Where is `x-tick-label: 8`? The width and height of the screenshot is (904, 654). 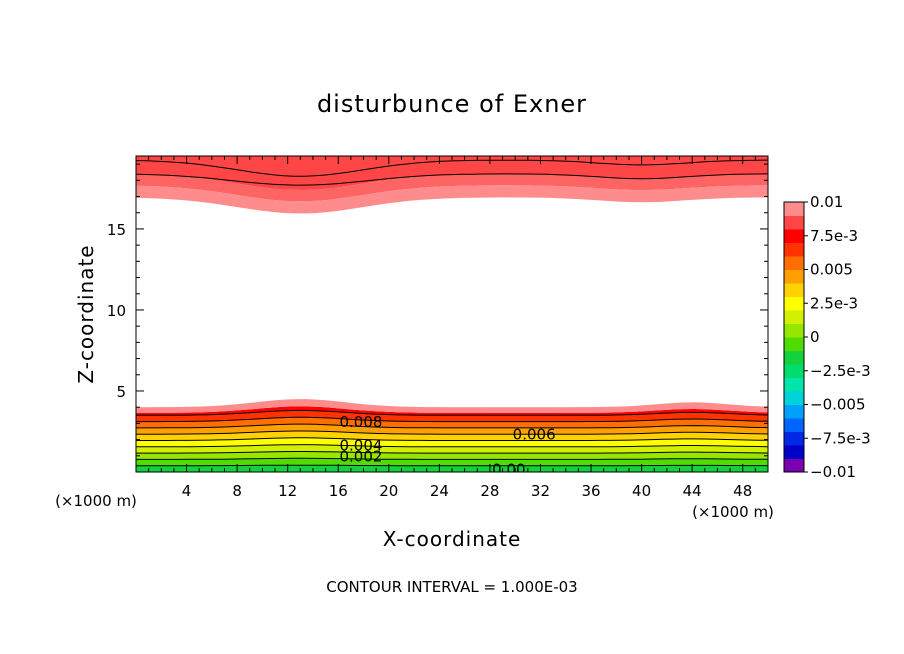
x-tick-label: 8 is located at coordinates (237, 491).